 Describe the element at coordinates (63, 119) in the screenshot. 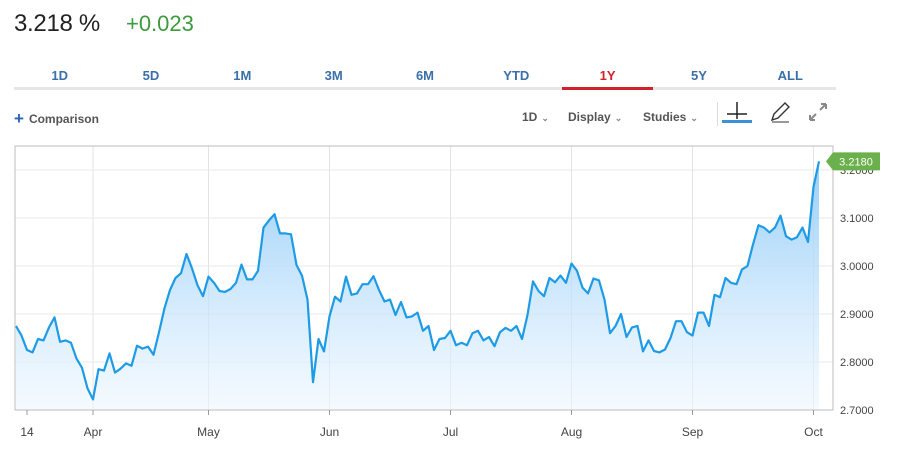

I see `comparison-label: Comparison` at that location.